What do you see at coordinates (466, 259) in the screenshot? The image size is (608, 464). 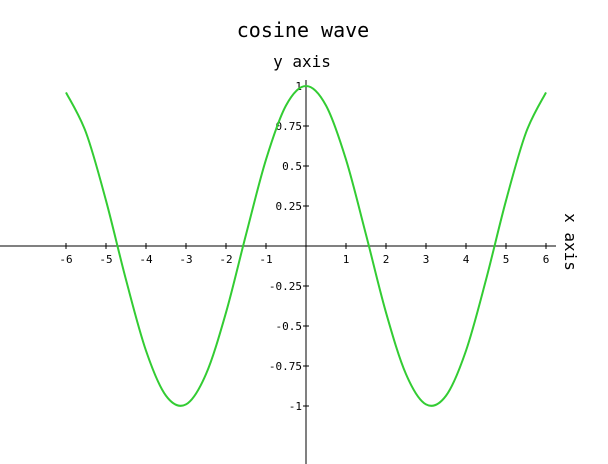 I see `x-tick-label: 4` at bounding box center [466, 259].